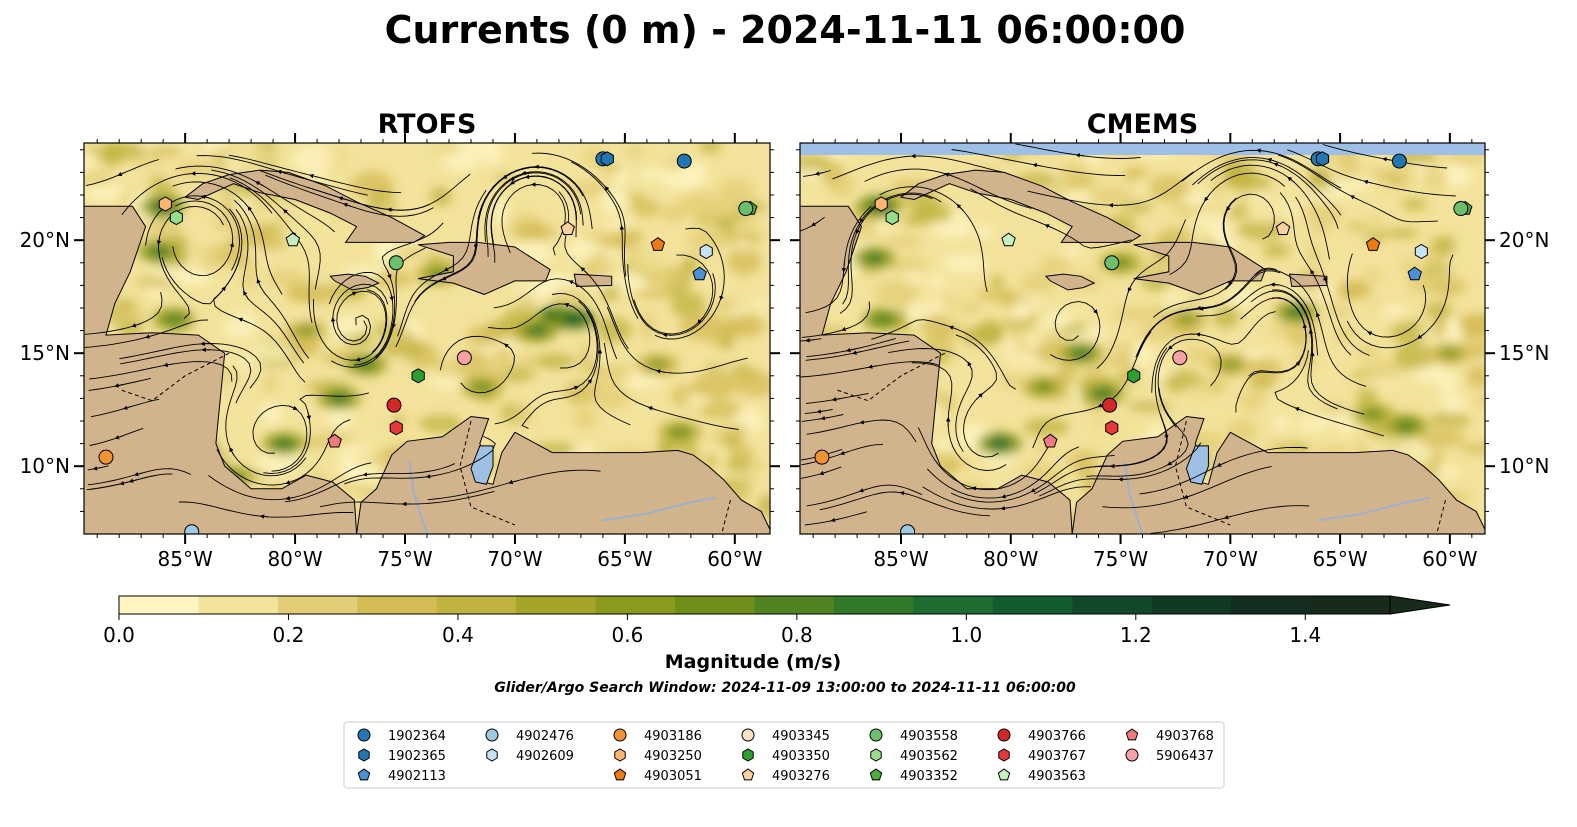 Image resolution: width=1577 pixels, height=827 pixels. I want to click on legend-label: 4903345, so click(801, 736).